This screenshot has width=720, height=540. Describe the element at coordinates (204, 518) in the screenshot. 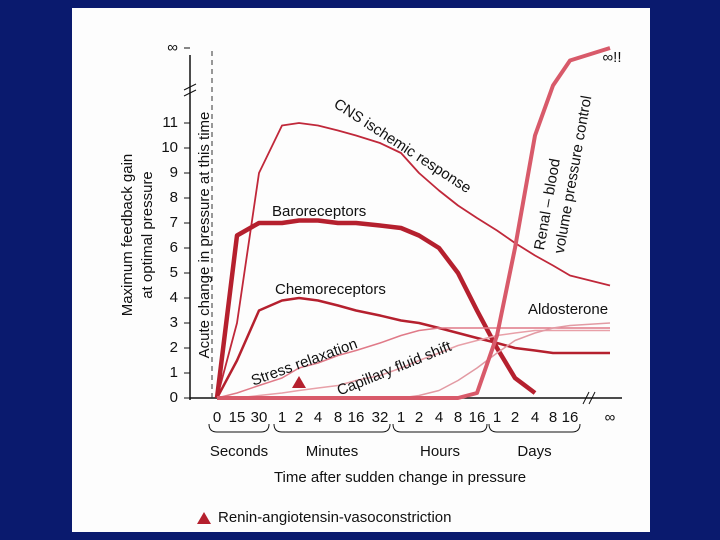

I see `legend-marker` at that location.